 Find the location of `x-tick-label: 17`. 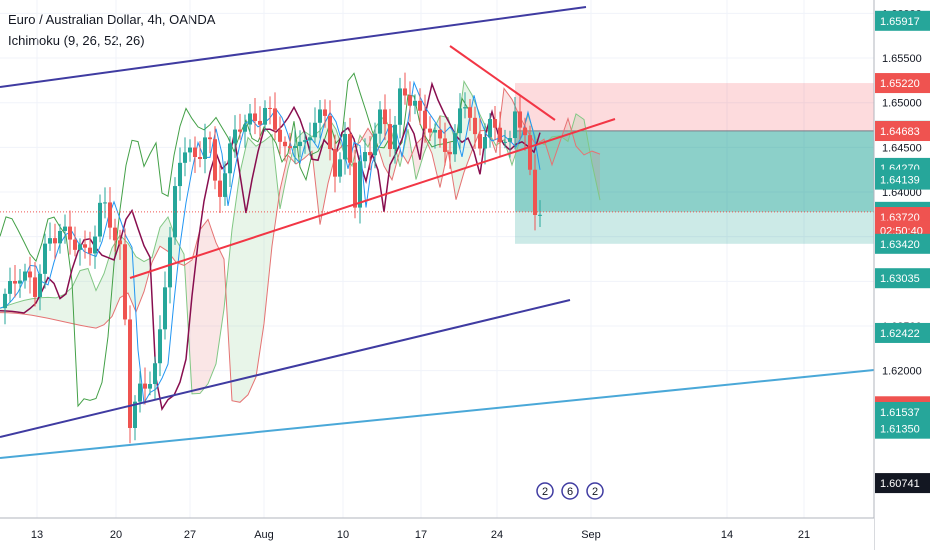

x-tick-label: 17 is located at coordinates (421, 535).